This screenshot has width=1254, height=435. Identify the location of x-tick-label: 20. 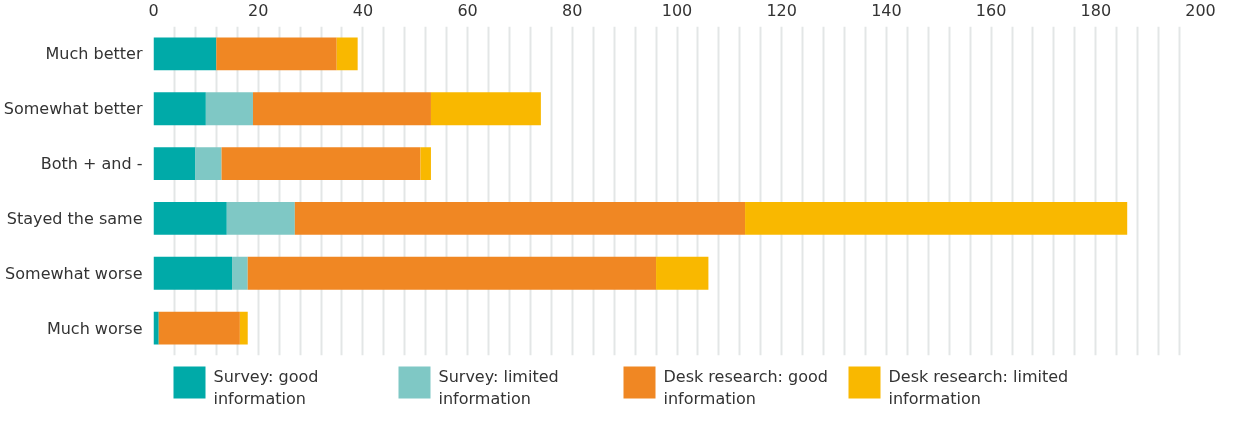
(258, 10).